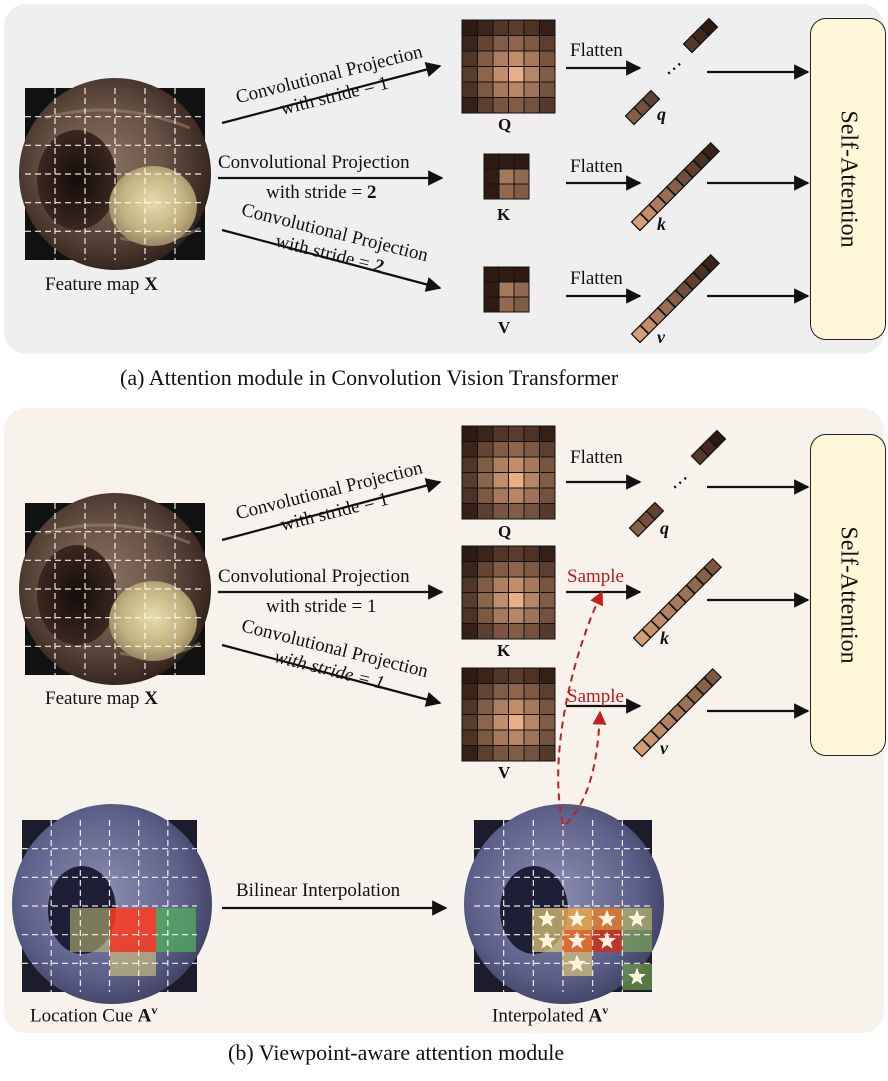 Image resolution: width=888 pixels, height=1081 pixels. Describe the element at coordinates (331, 675) in the screenshot. I see `arrow-proj-v-b` at that location.